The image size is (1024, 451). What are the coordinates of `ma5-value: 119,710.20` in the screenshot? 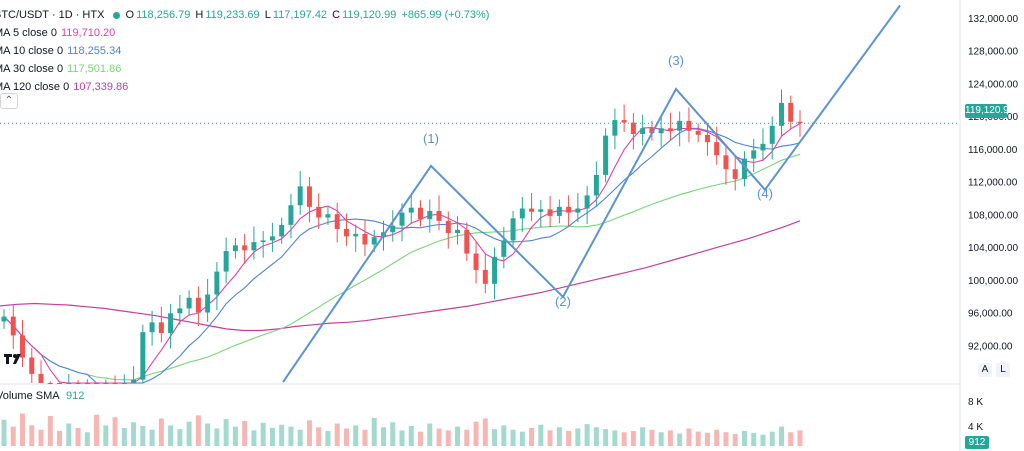 It's located at (88, 33).